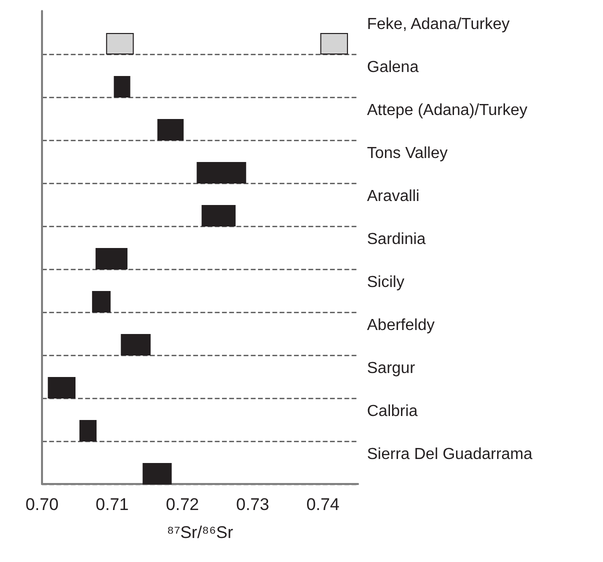 This screenshot has height=562, width=603. I want to click on y-tick-label: Galena, so click(393, 67).